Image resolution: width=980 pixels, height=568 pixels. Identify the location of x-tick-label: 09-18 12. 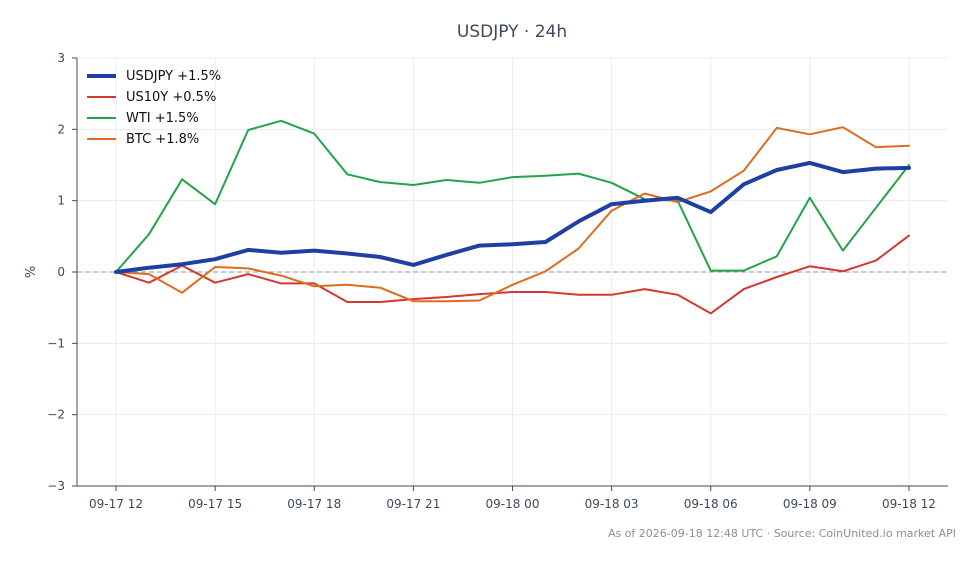
(909, 504).